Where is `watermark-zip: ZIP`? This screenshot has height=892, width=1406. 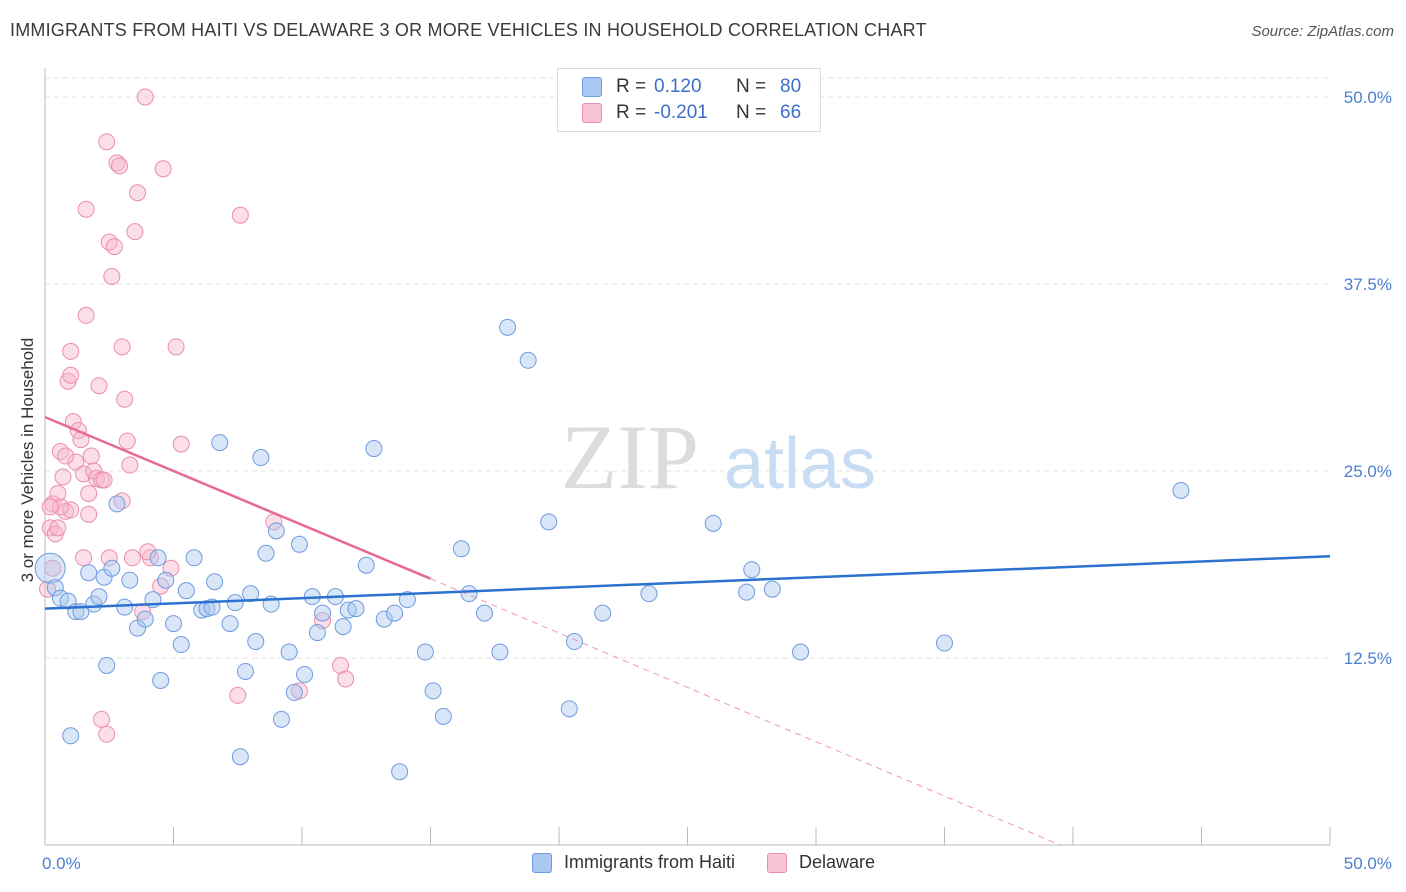
watermark-zip: ZIP is located at coordinates (630, 457).